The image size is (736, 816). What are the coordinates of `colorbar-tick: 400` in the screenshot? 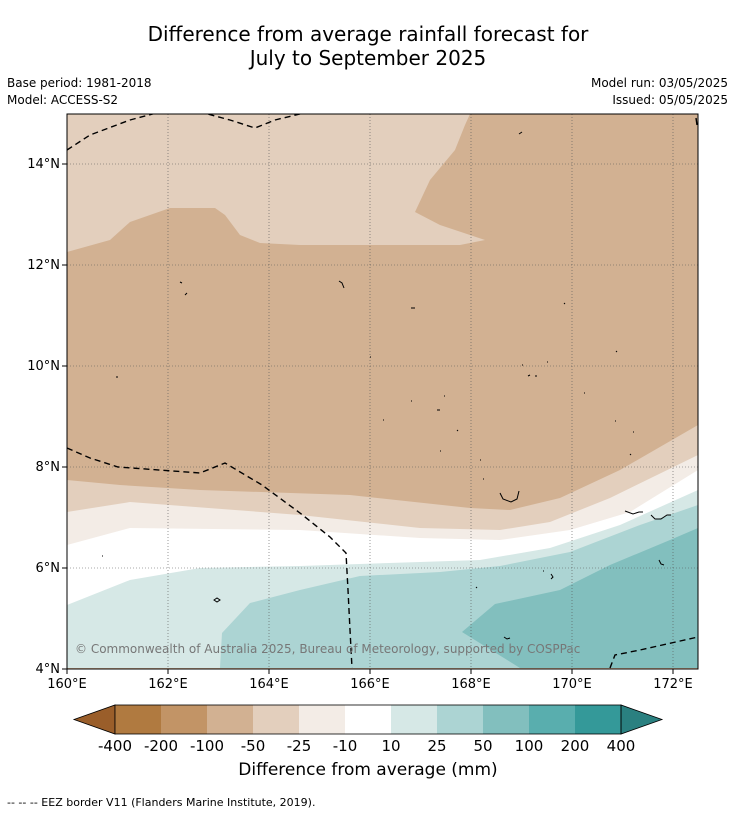 It's located at (621, 746).